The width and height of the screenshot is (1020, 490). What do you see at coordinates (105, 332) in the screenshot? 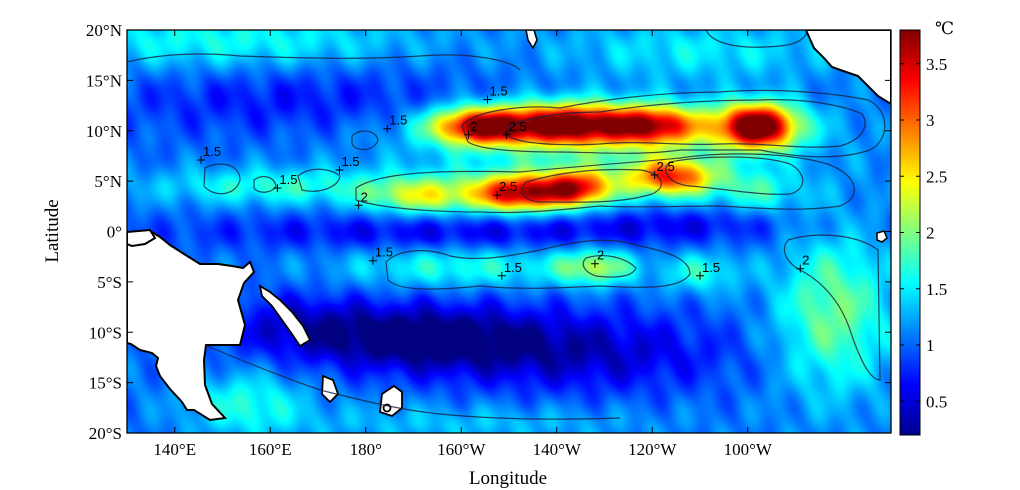
I see `y-tick-label: 10°S` at bounding box center [105, 332].